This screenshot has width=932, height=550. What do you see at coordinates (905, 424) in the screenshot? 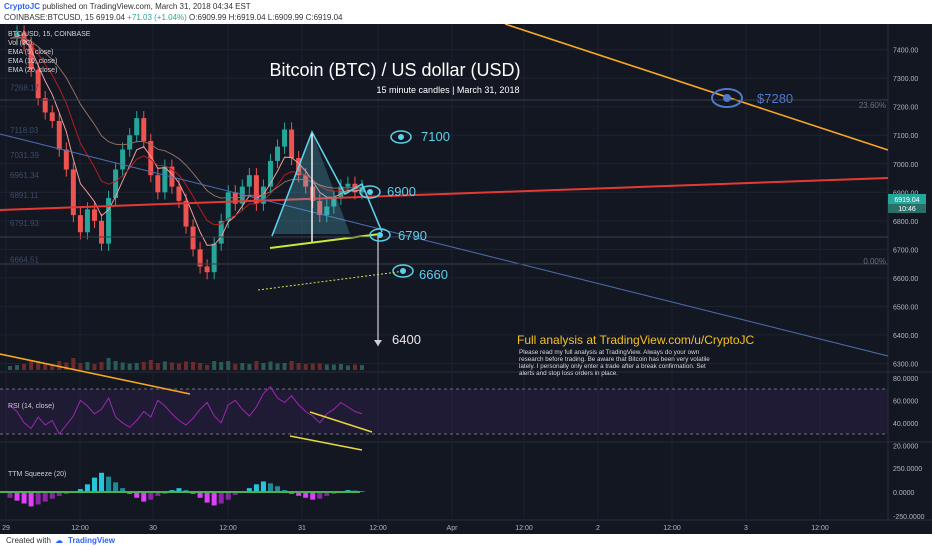
I see `rsi-tick-label: 40.0000` at bounding box center [905, 424].